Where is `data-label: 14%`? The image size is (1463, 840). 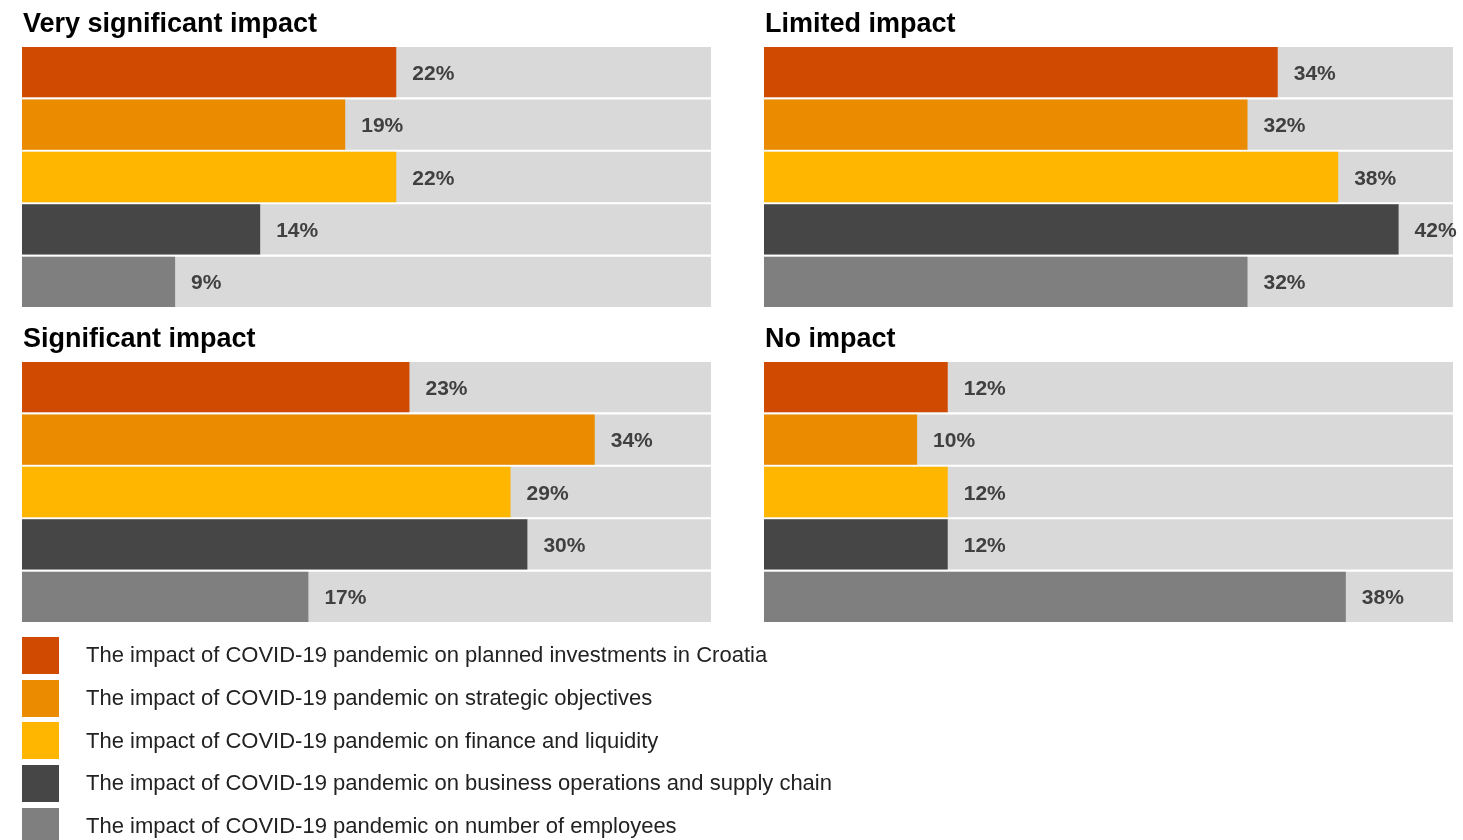
data-label: 14% is located at coordinates (297, 229).